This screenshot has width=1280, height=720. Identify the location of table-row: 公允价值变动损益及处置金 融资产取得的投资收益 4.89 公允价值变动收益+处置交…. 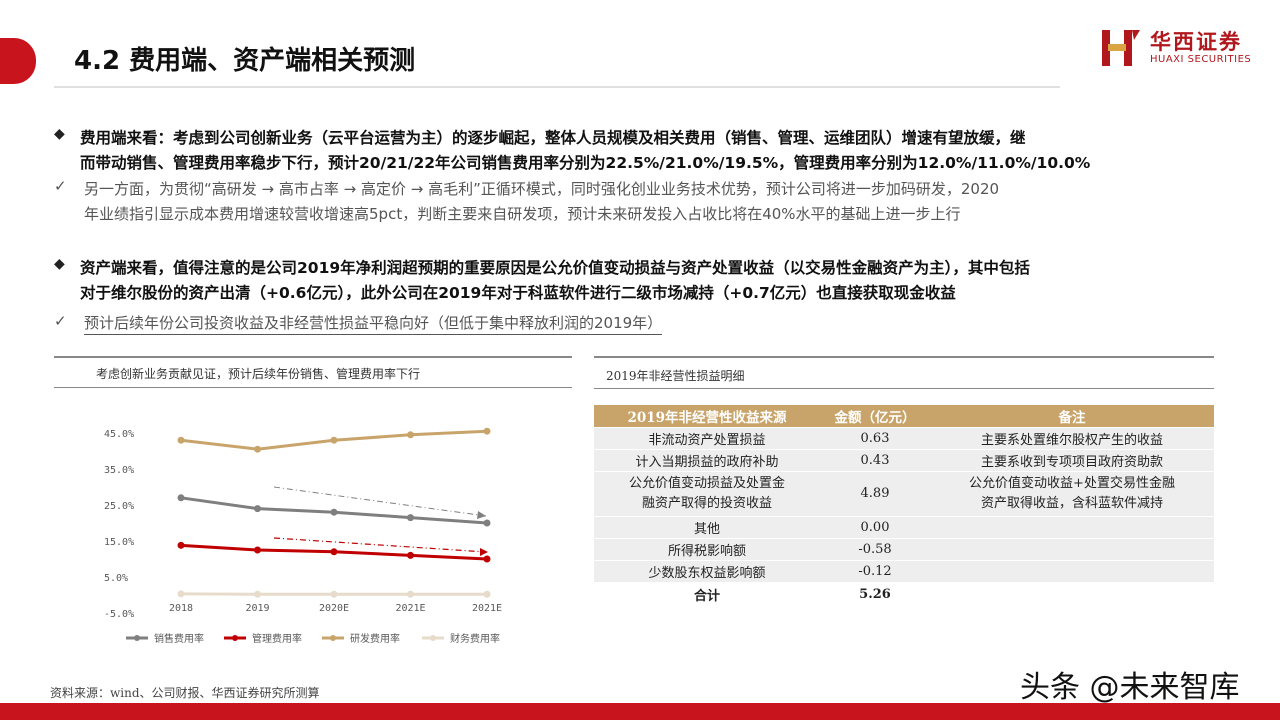
(904, 494).